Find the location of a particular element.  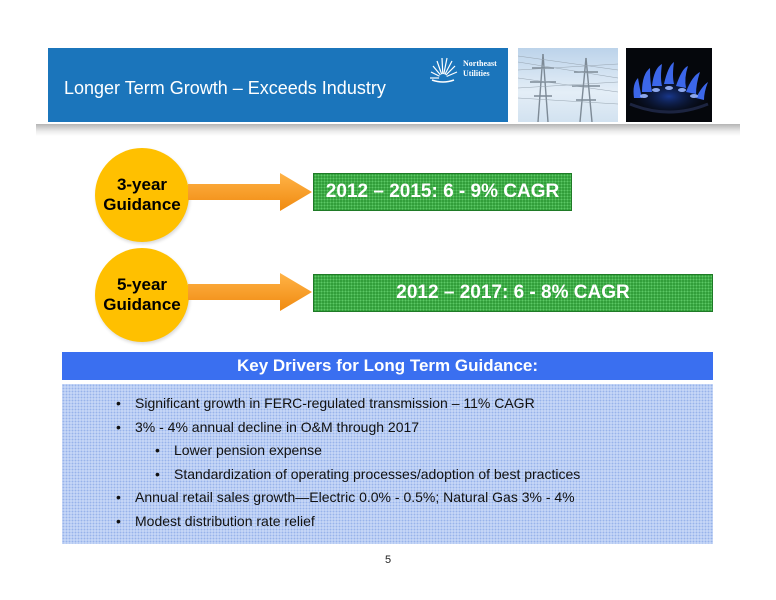

five-year-arrow is located at coordinates (250, 292).